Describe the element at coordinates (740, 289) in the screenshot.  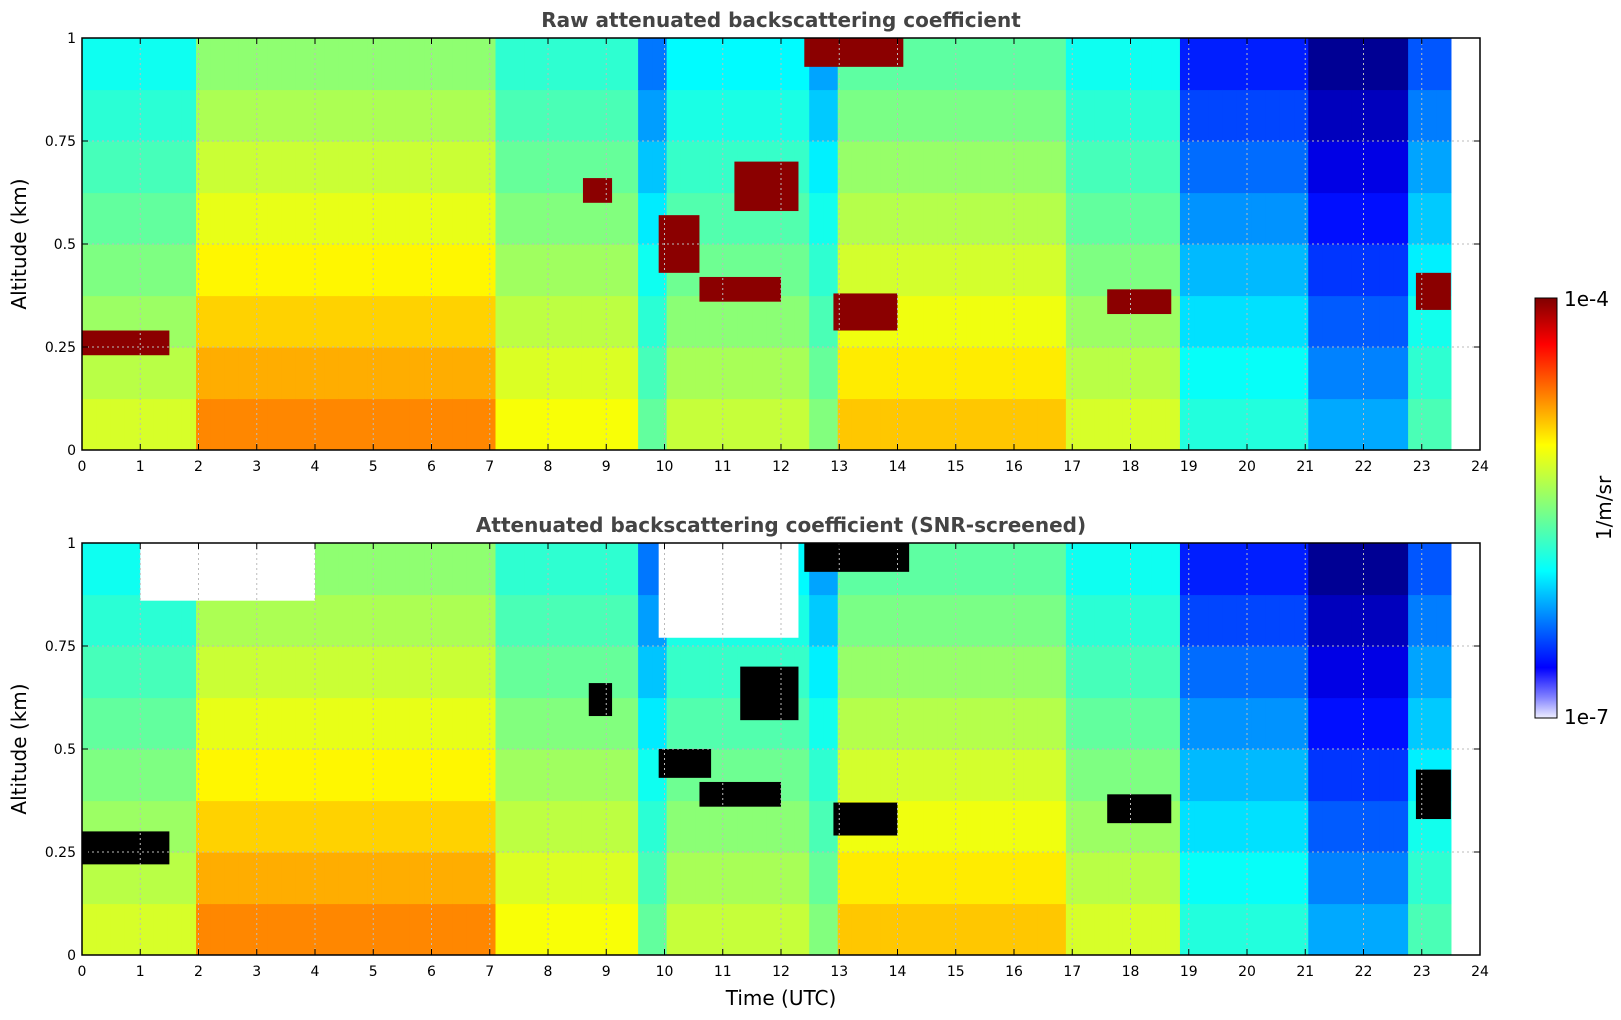
I see `cloud-region` at that location.